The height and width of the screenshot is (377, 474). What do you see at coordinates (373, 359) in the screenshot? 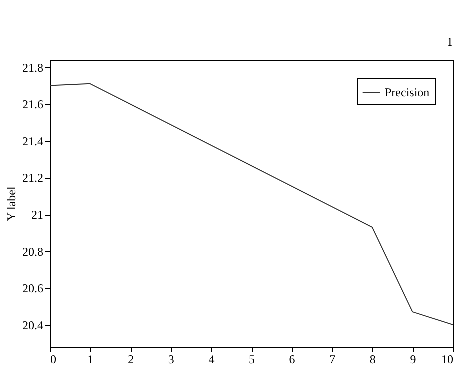
I see `x-tick-label: 8` at bounding box center [373, 359].